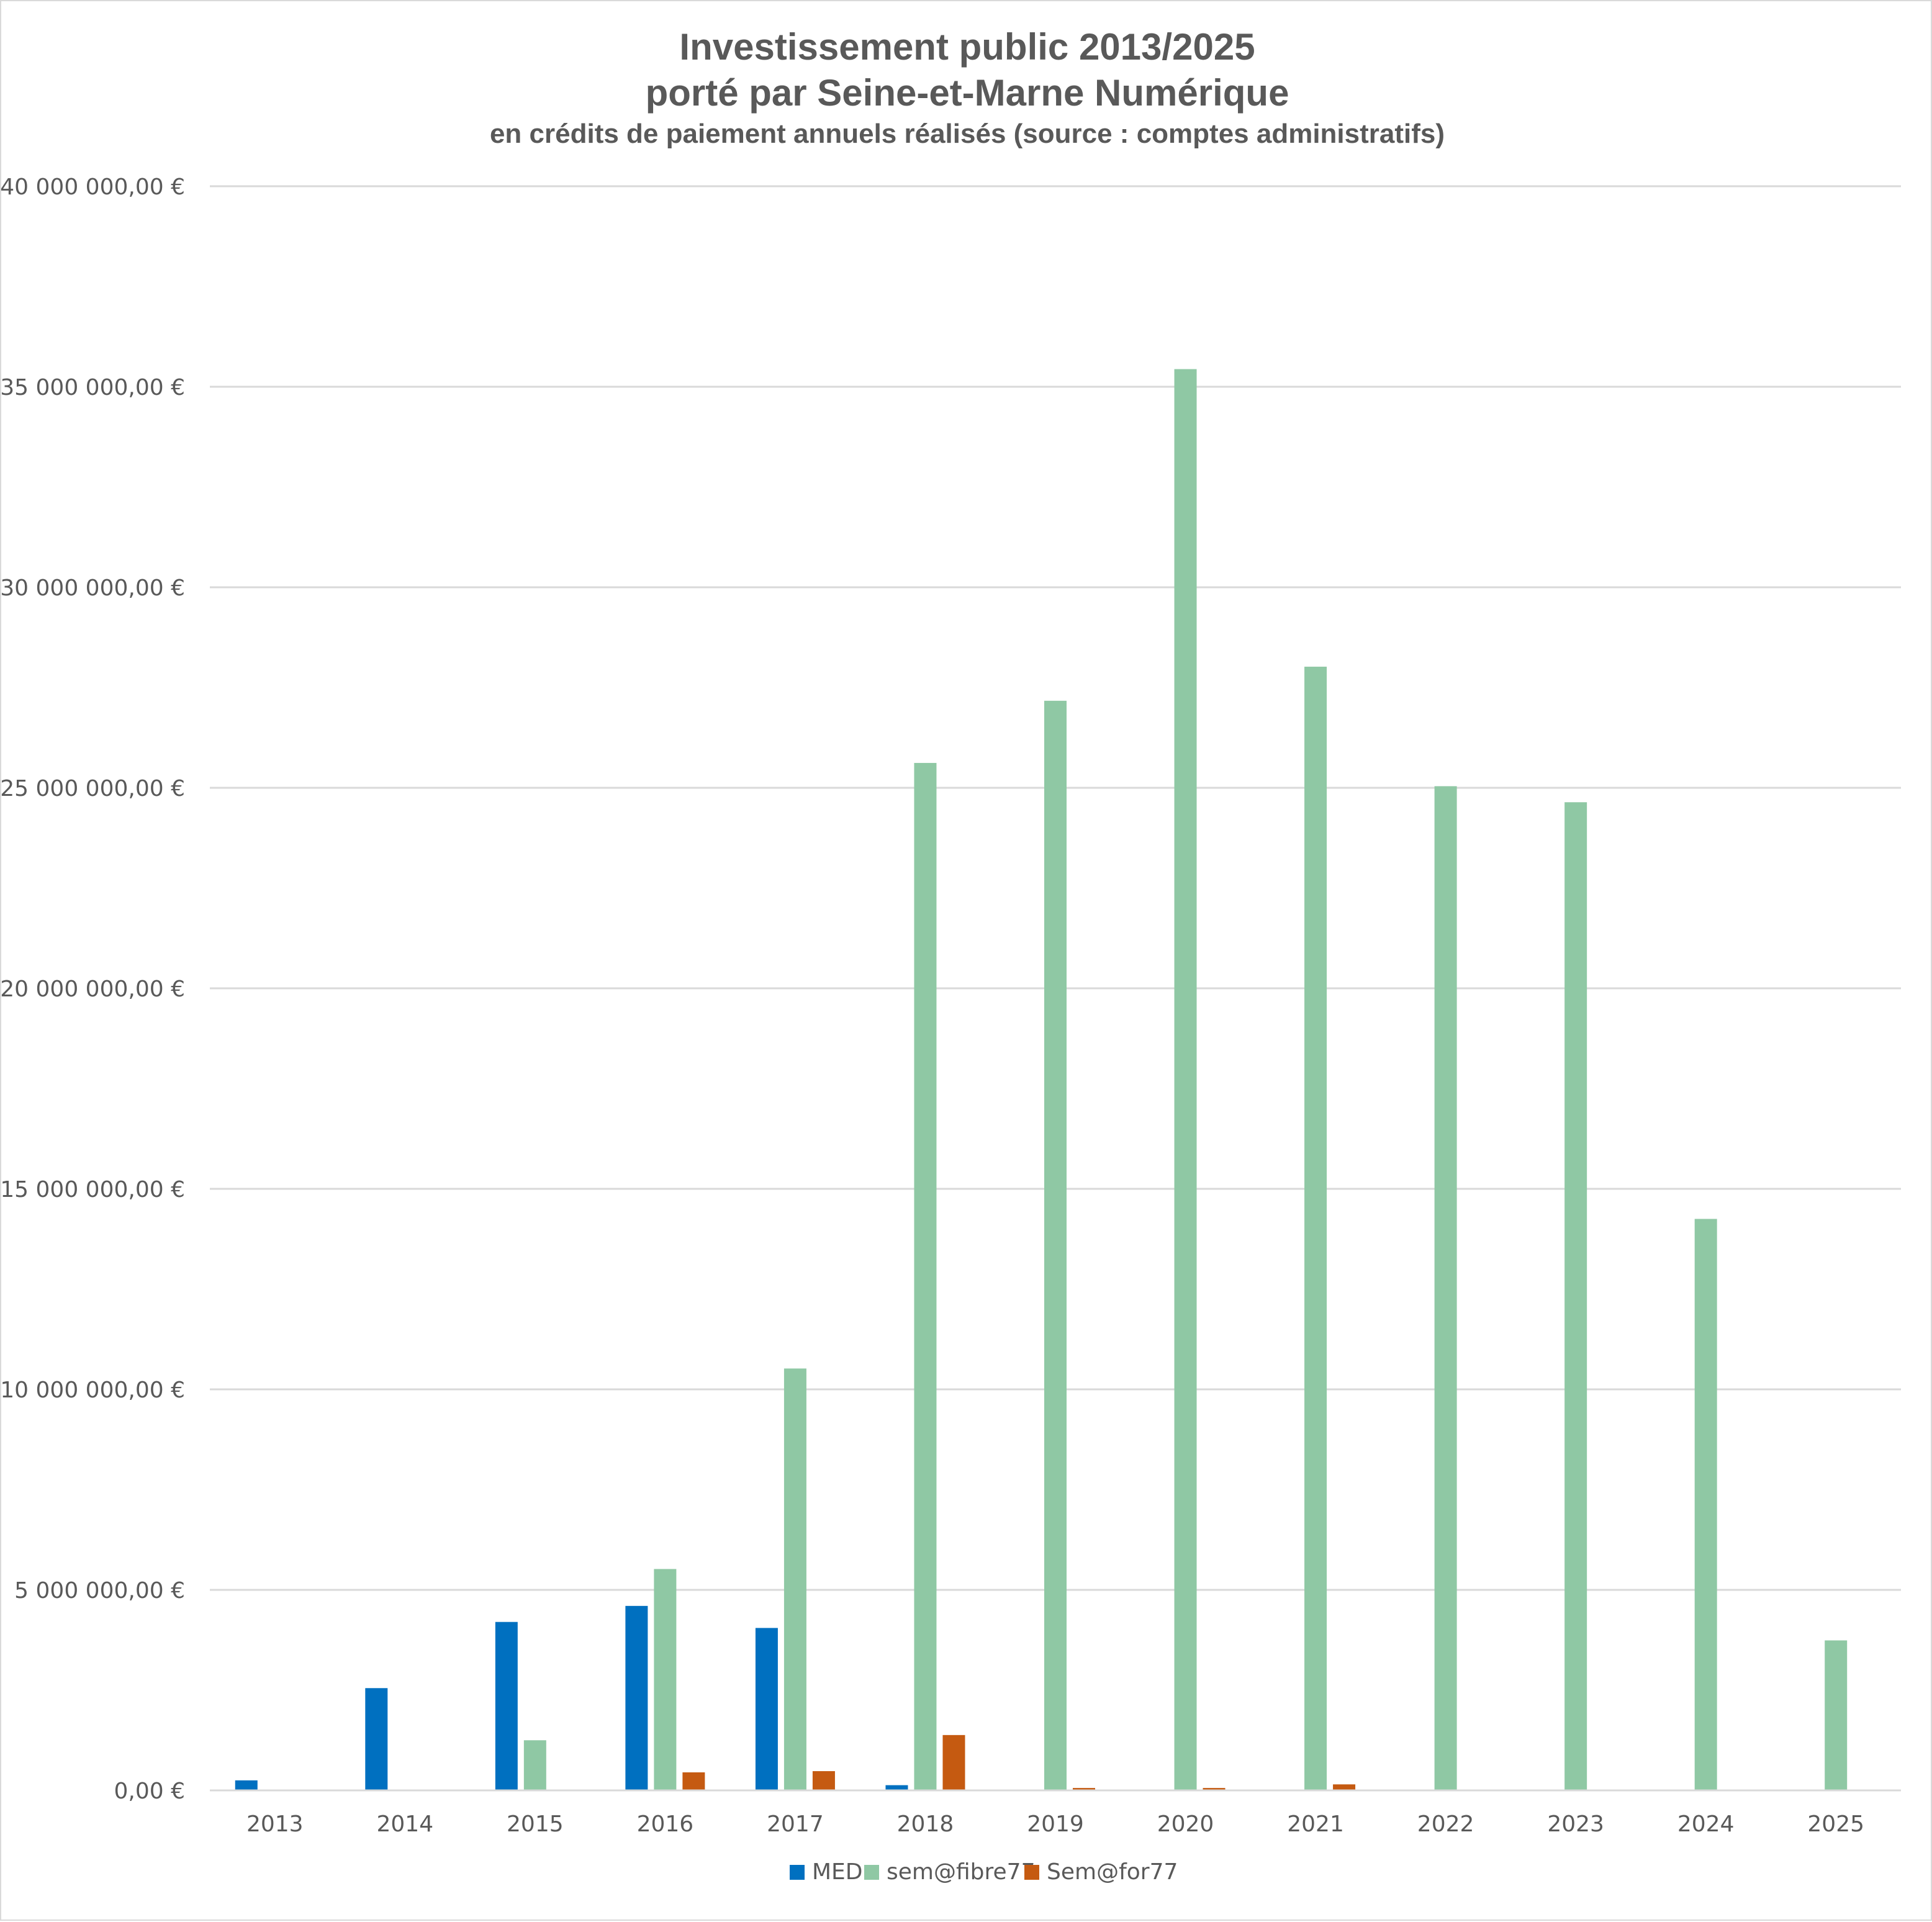  What do you see at coordinates (275, 1824) in the screenshot?
I see `x-tick-label: 2013` at bounding box center [275, 1824].